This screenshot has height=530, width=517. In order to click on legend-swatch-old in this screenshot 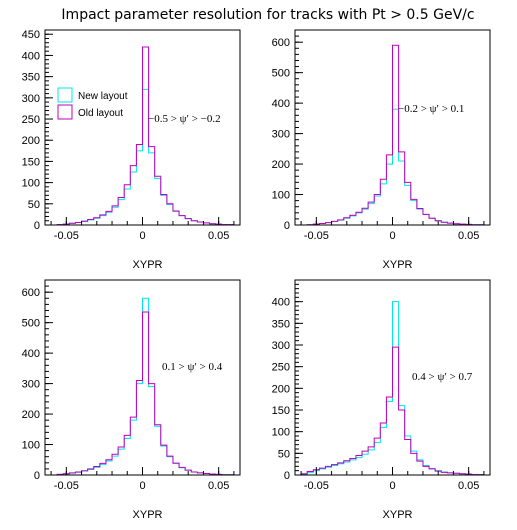, I will do `click(65, 112)`.